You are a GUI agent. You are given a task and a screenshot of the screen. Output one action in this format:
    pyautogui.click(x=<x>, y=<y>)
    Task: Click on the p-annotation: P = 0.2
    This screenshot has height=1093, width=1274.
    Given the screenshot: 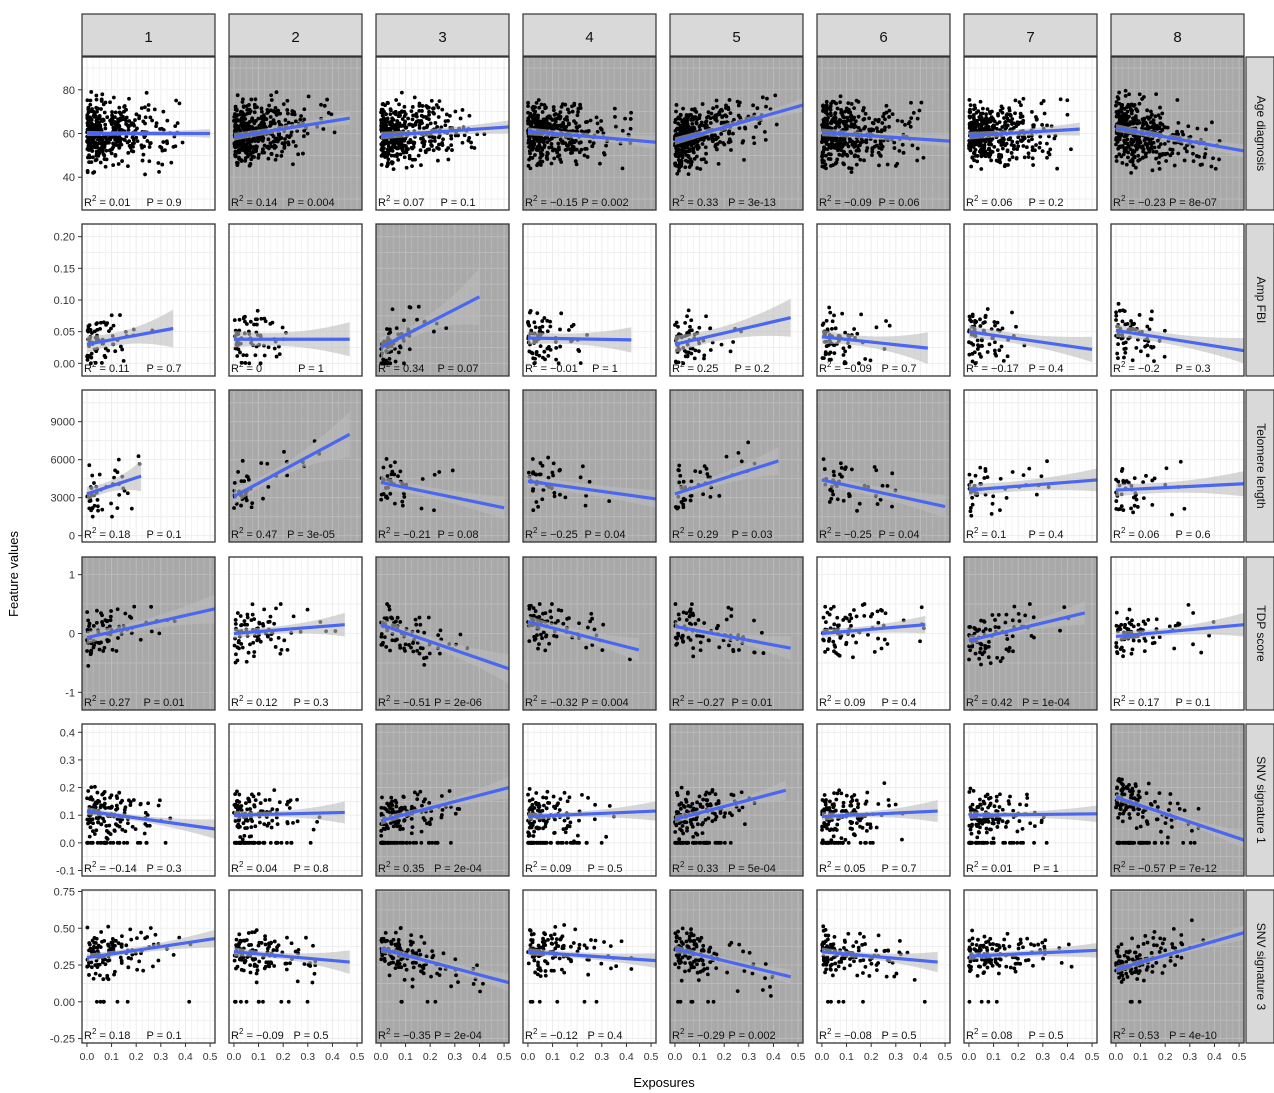 What is the action you would take?
    pyautogui.click(x=1046, y=203)
    